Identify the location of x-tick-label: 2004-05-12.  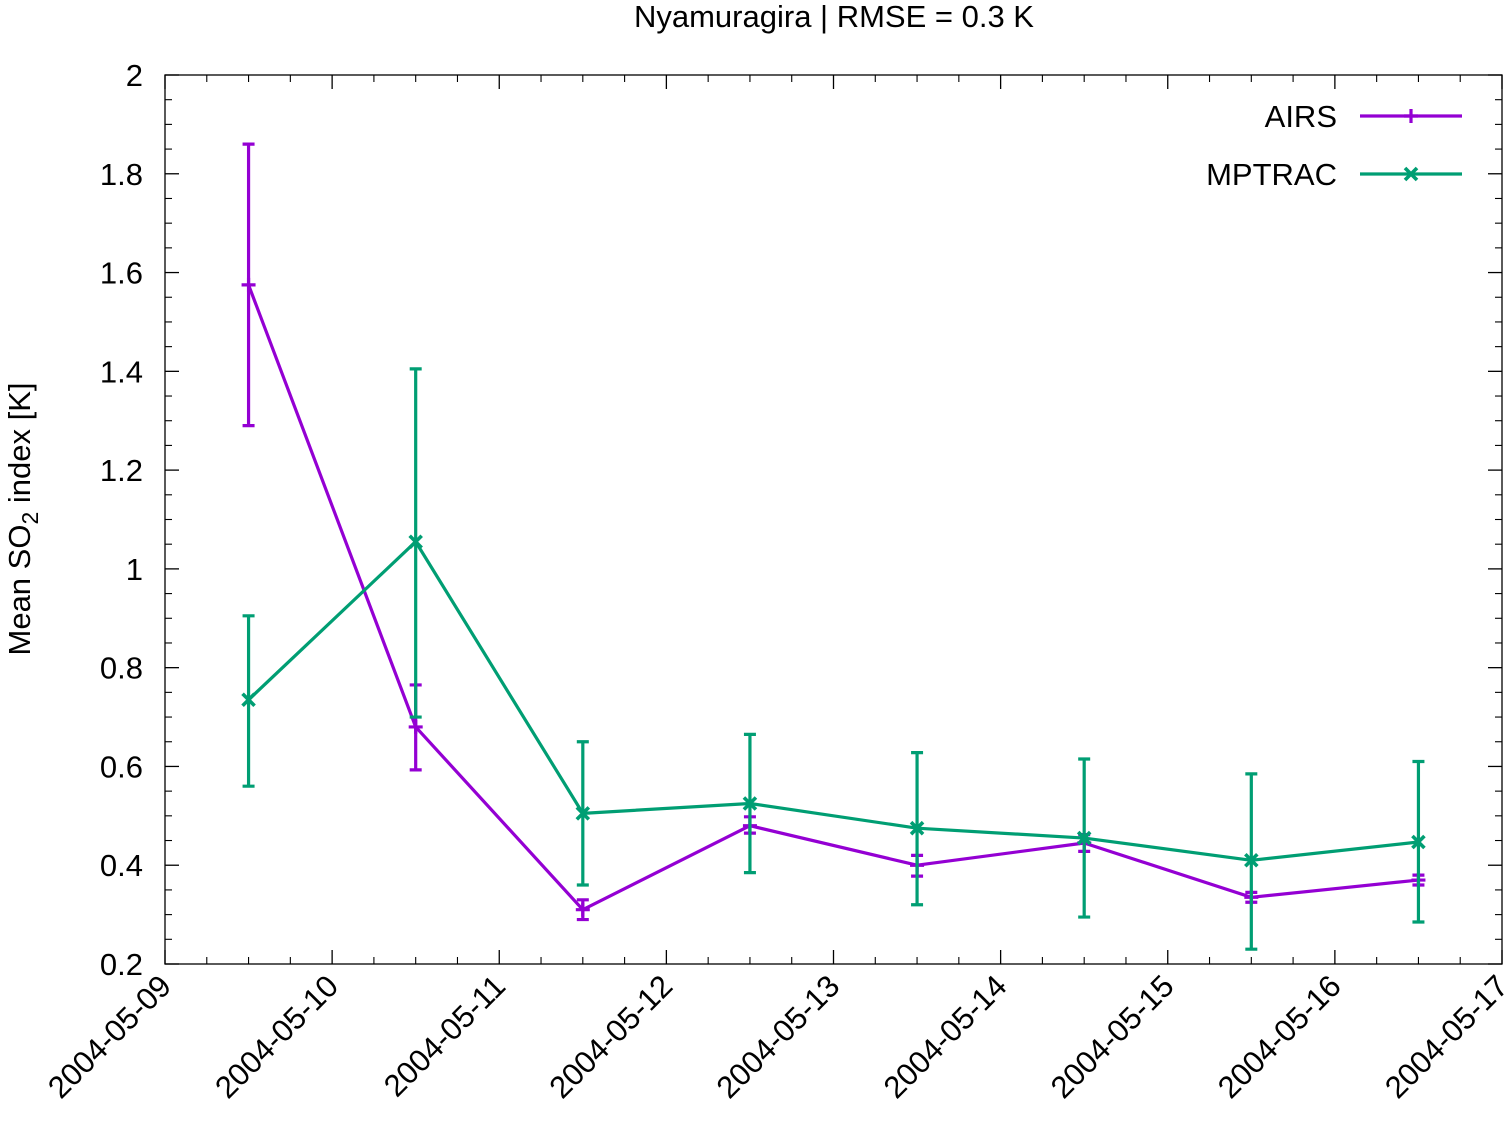
(610, 1036).